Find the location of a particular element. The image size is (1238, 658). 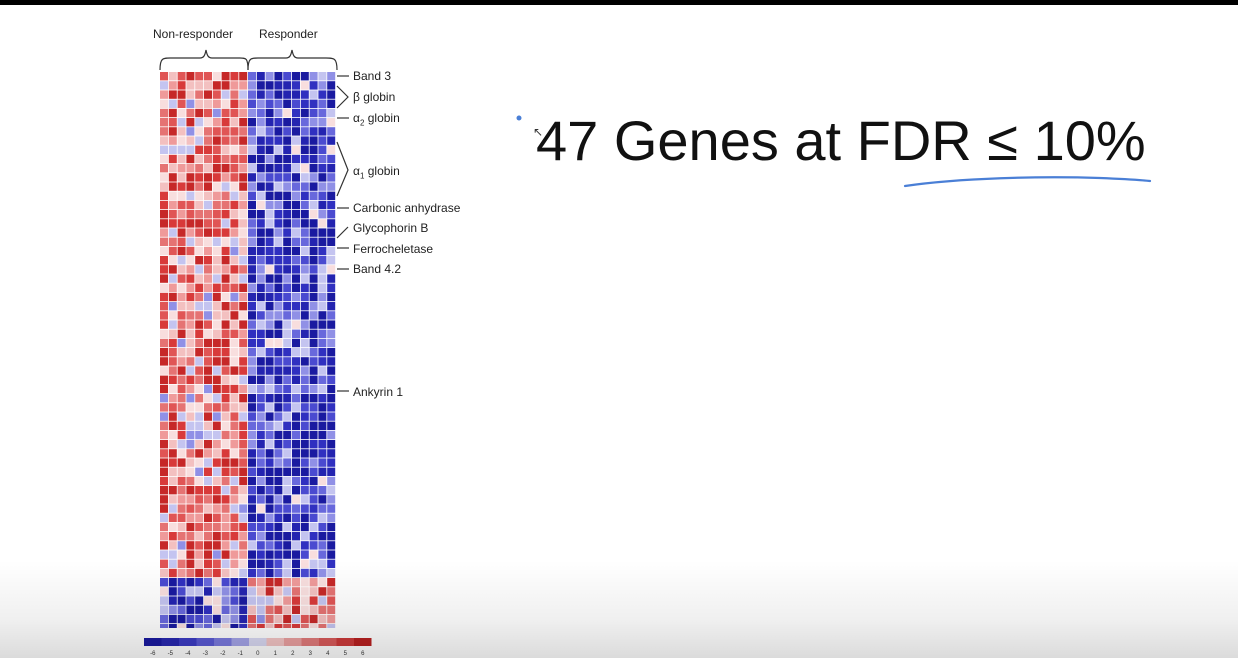

color-scale: -6 -5 -4 -3 -2 -1 0 1 2 3 4 5 6 is located at coordinates (258, 647).